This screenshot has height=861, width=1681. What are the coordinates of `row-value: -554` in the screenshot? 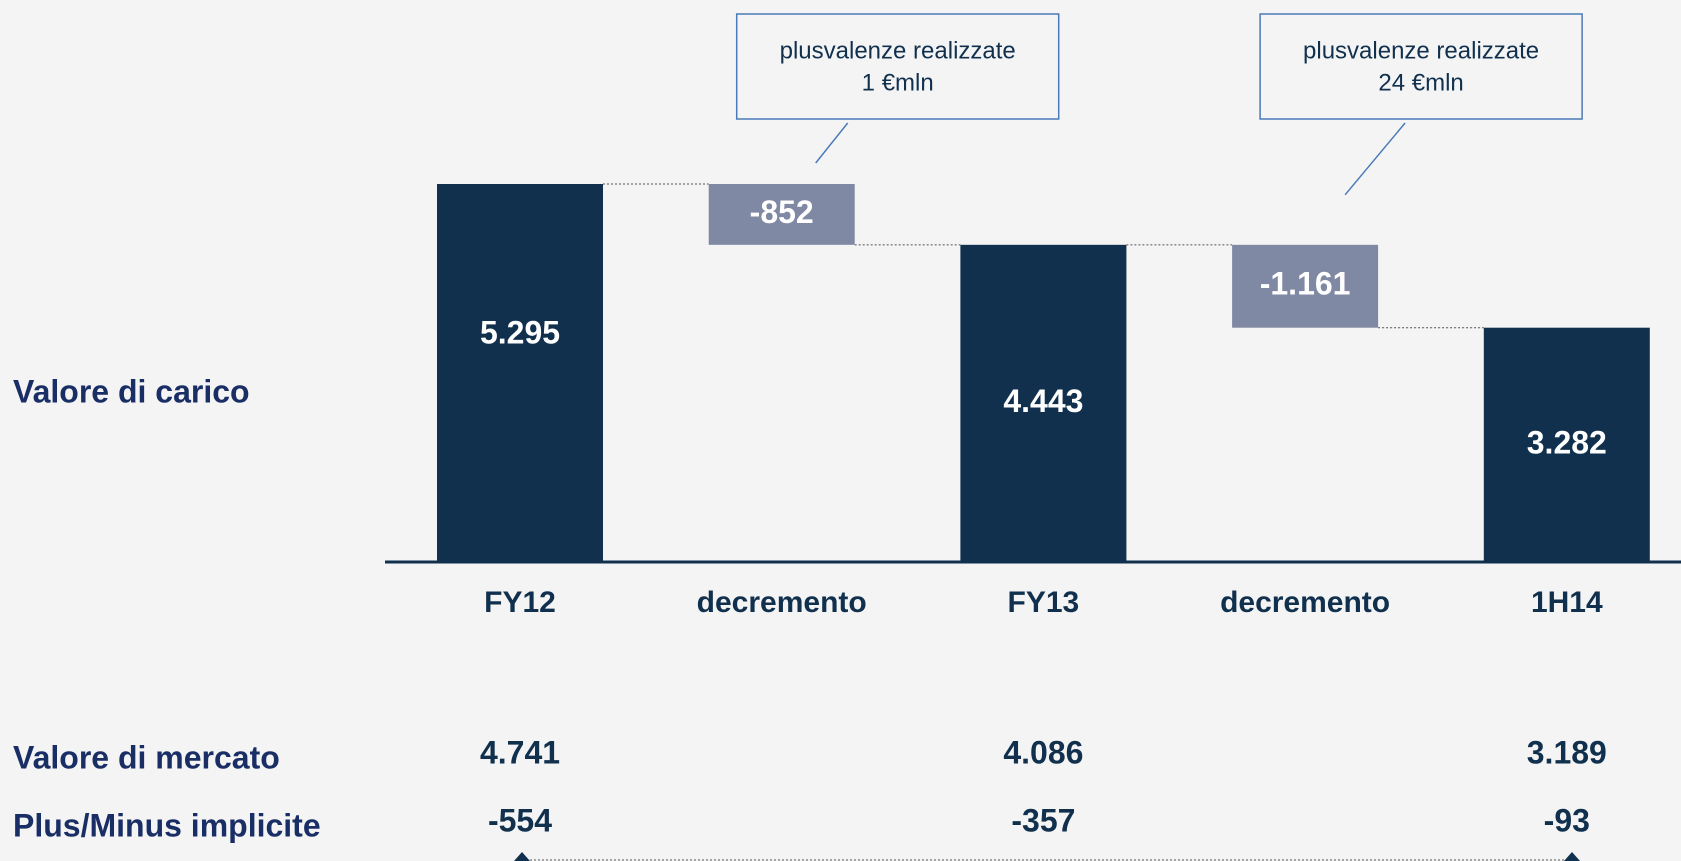 It's located at (520, 820).